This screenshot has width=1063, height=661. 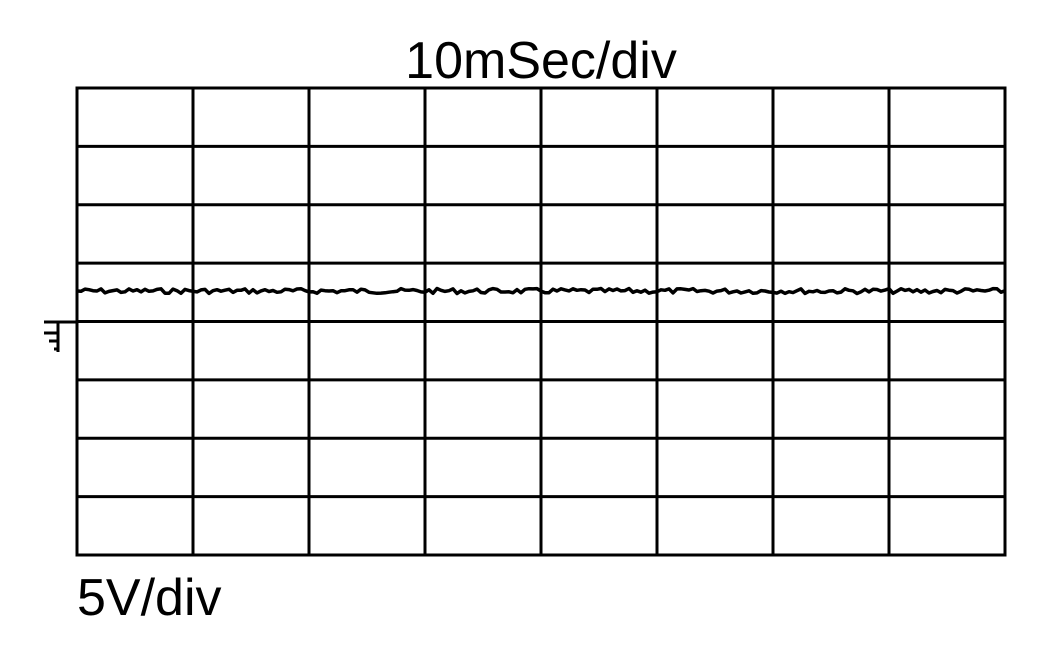 I want to click on ground-marker, so click(x=60, y=336).